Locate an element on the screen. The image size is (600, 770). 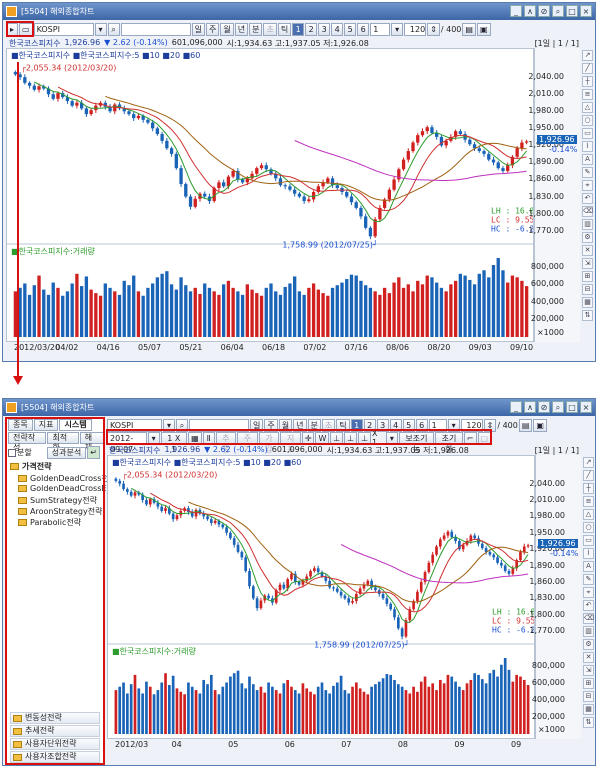
strategy-create-button: 전략작성 is located at coordinates (27, 442).